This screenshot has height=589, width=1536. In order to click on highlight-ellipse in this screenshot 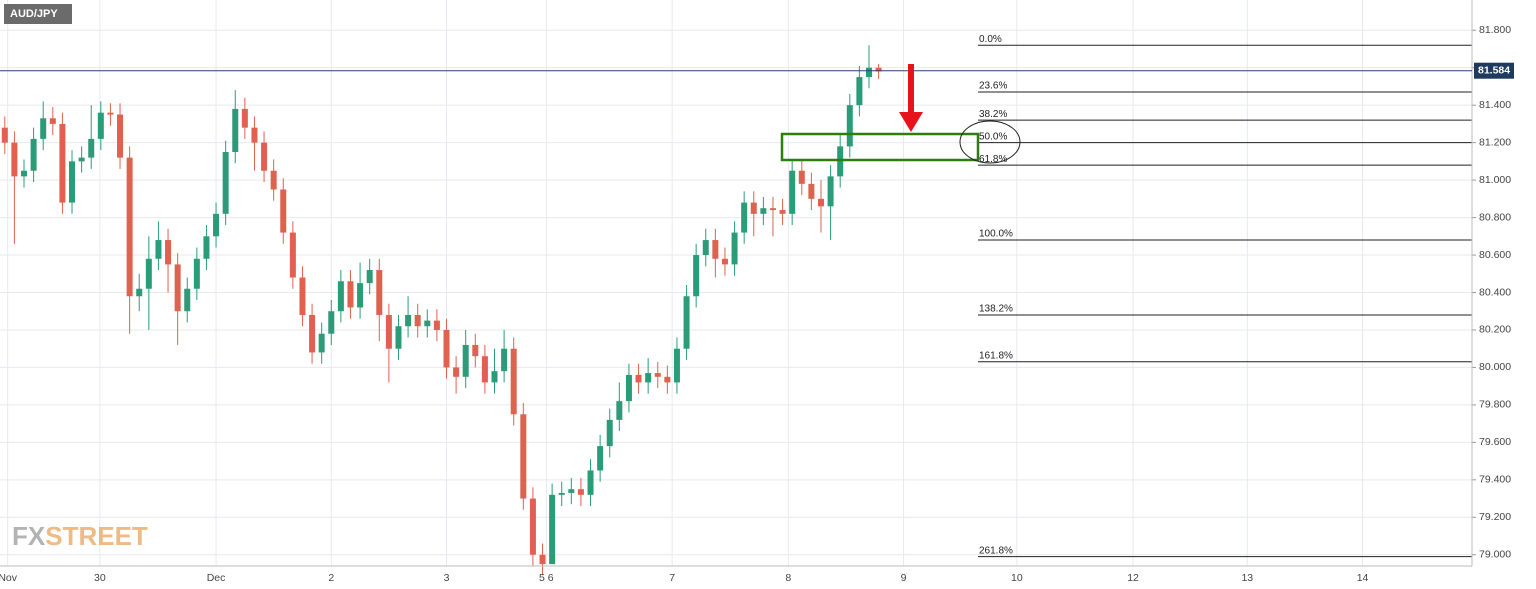, I will do `click(990, 142)`.